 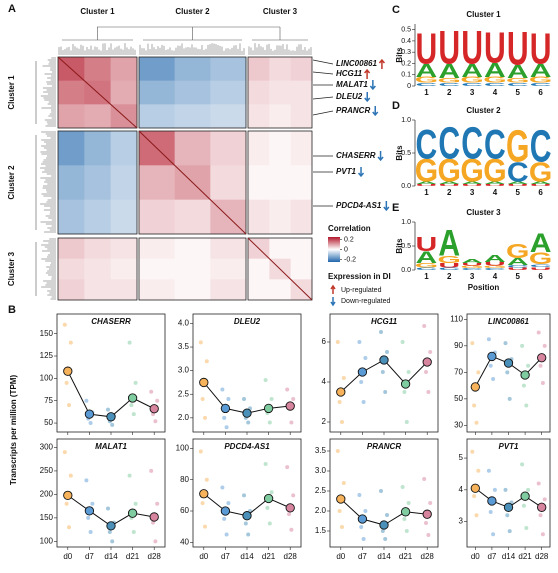 What do you see at coordinates (48, 400) in the screenshot?
I see `y-tick-label: 75` at bounding box center [48, 400].